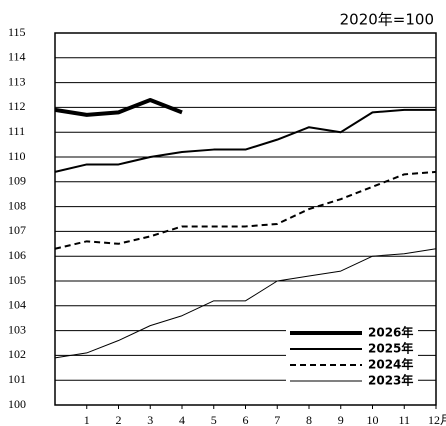  Describe the element at coordinates (17, 329) in the screenshot. I see `y-tick-label: 103` at that location.